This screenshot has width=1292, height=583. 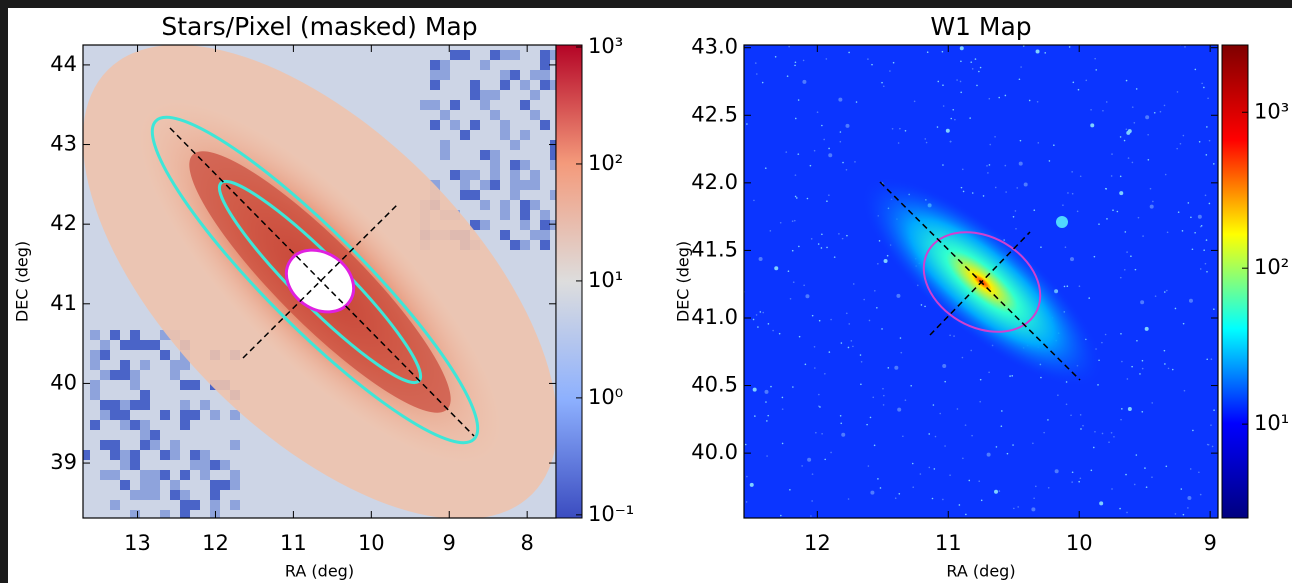 I want to click on chart-title: Stars/Pixel (masked) Map, so click(x=319, y=26).